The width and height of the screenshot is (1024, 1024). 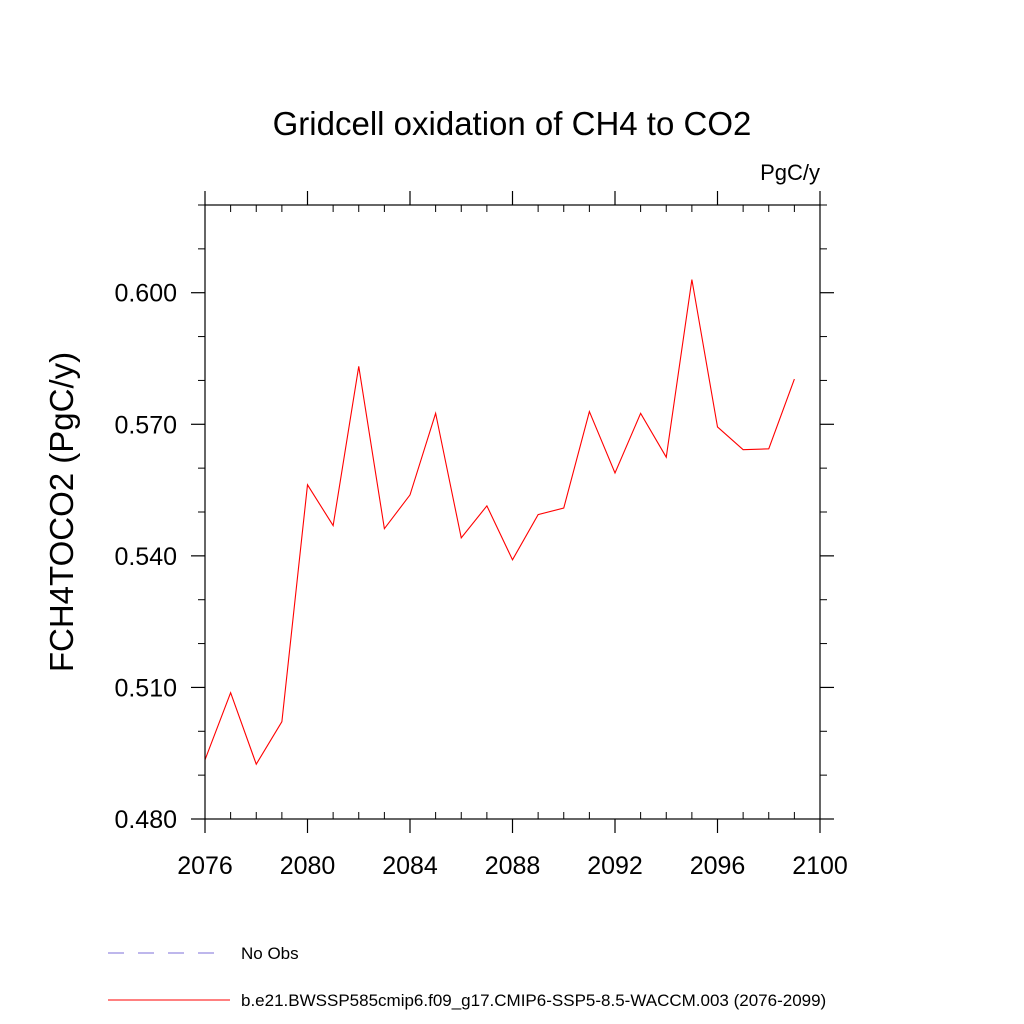 What do you see at coordinates (145, 425) in the screenshot?
I see `y-tick-label: 0.570` at bounding box center [145, 425].